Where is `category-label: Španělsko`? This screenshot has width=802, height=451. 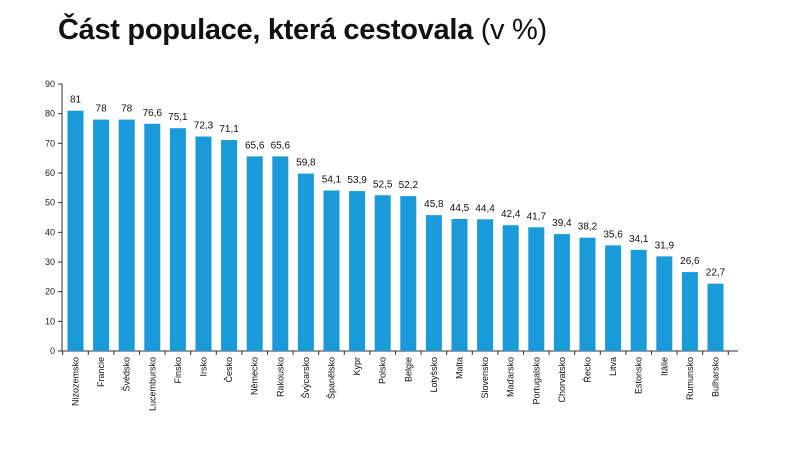 category-label: Španělsko is located at coordinates (332, 378).